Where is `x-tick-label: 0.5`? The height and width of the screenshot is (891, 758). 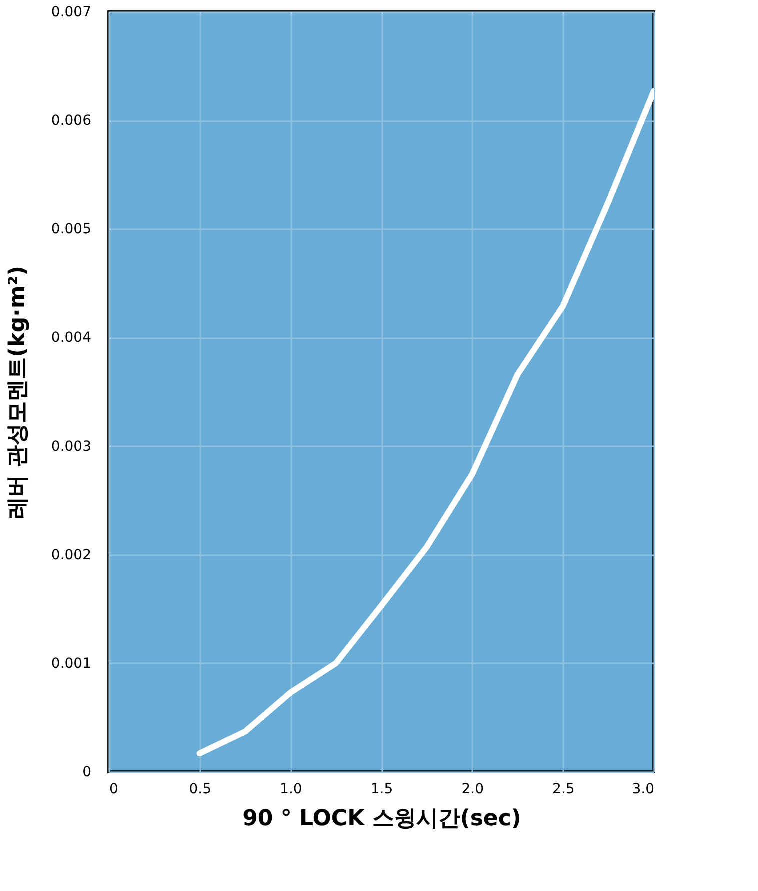 x-tick-label: 0.5 is located at coordinates (200, 790).